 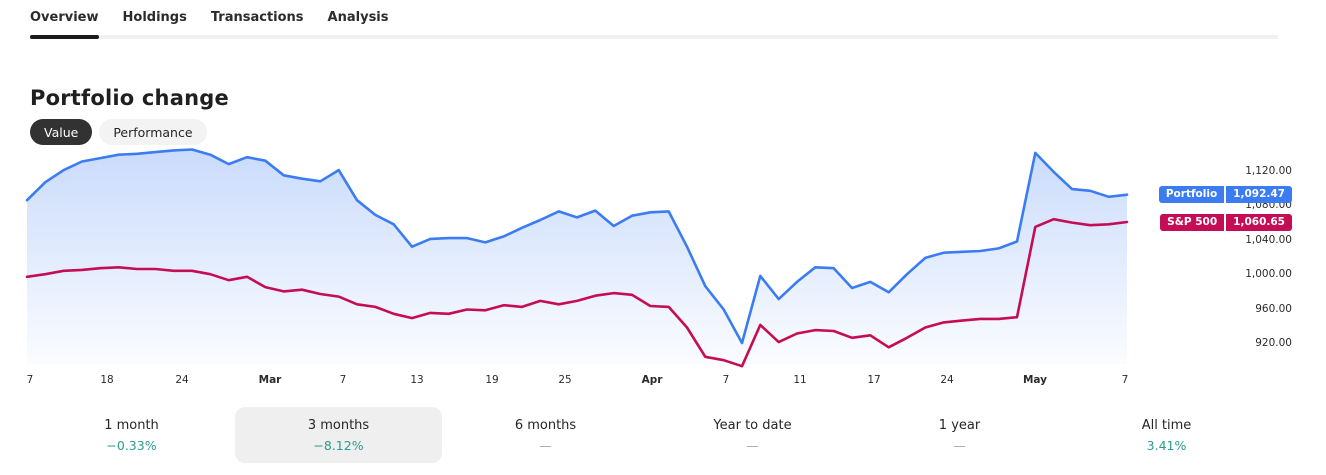 I want to click on x-axis-label: Mar, so click(x=270, y=380).